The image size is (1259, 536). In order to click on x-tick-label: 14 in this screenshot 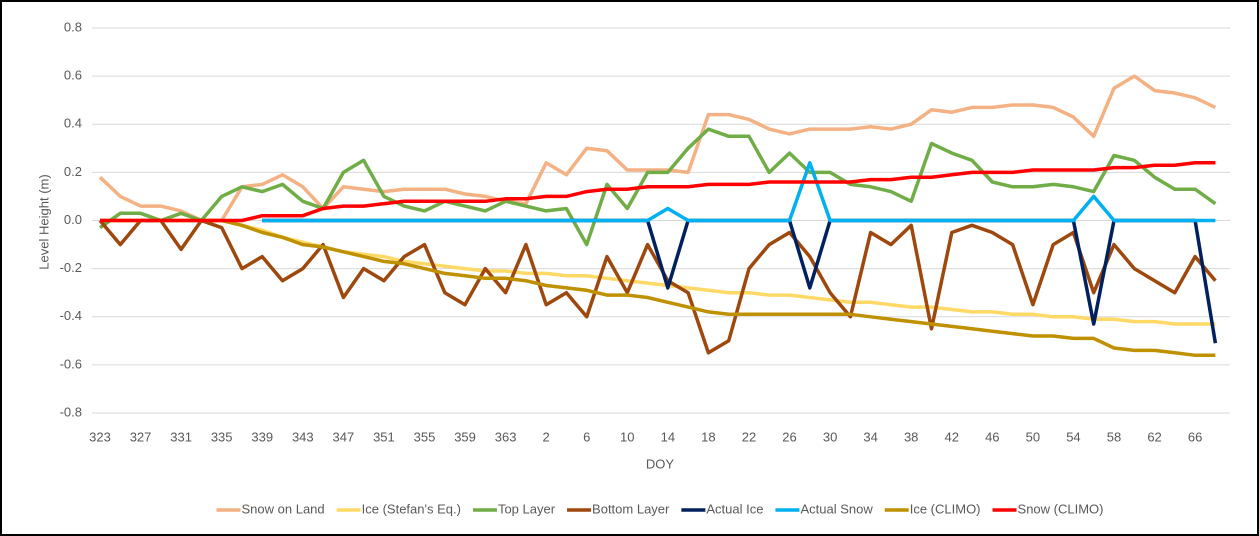, I will do `click(668, 436)`.